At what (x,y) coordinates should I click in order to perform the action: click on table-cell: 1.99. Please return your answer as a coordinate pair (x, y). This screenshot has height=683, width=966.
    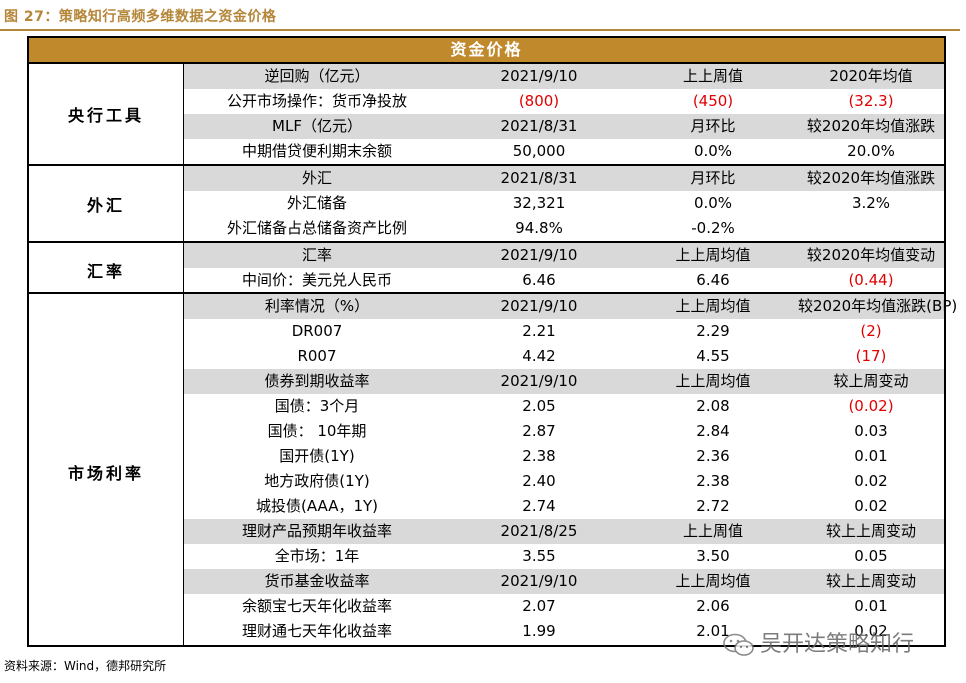
    Looking at the image, I should click on (539, 631).